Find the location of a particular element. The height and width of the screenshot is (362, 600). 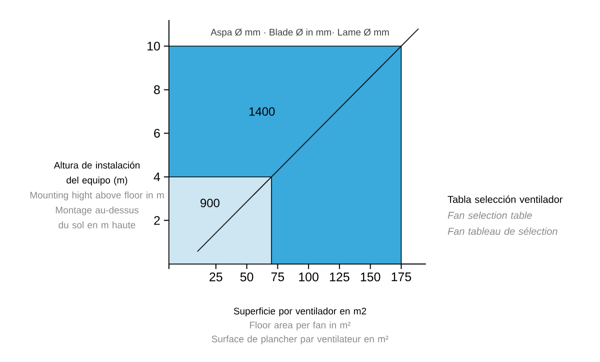

x-axis-title: Superficie por ventilador en m2 is located at coordinates (300, 312).